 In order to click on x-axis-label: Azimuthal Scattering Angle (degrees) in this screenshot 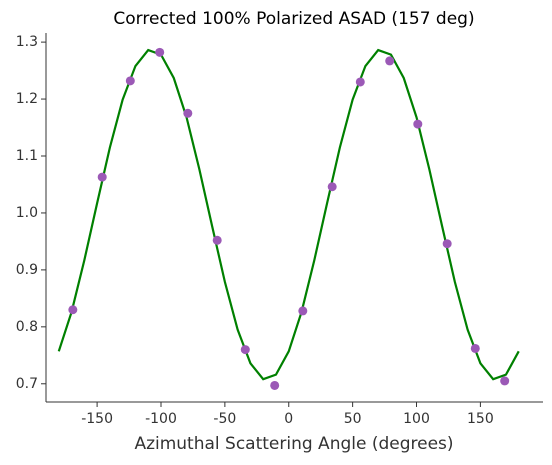, I will do `click(293, 444)`.